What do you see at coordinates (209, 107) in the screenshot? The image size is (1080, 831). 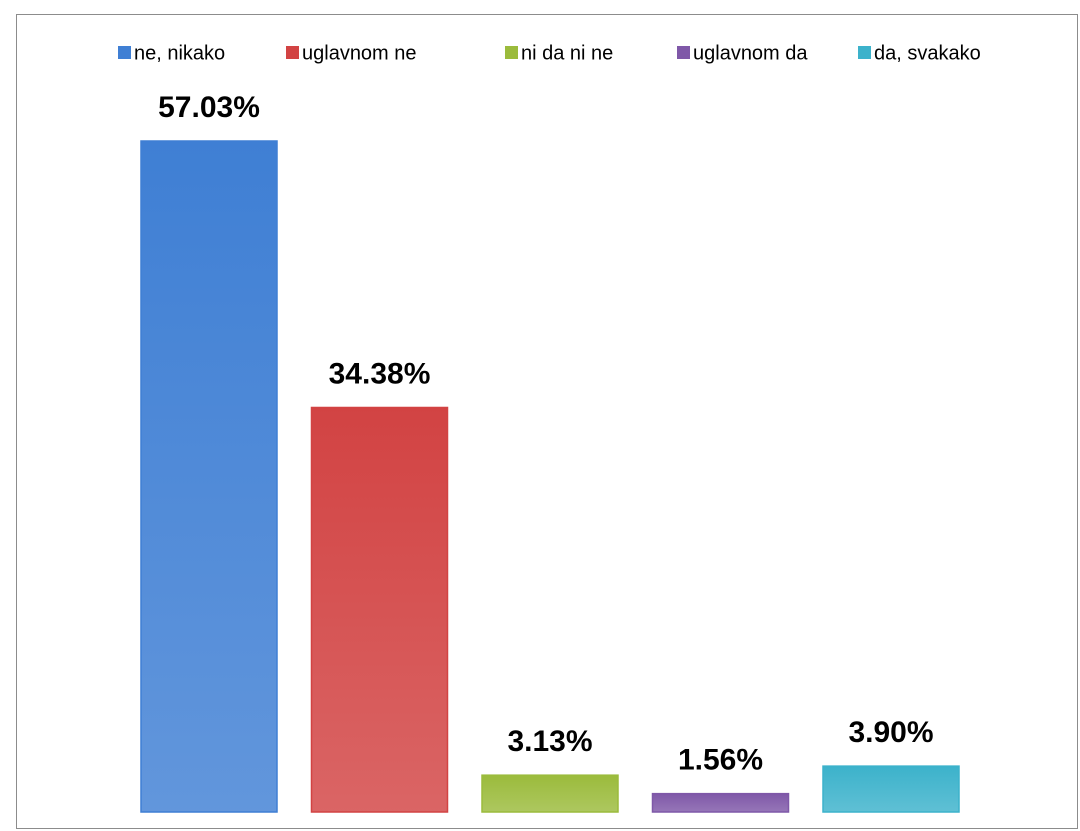 I see `value-label: 57.03%` at bounding box center [209, 107].